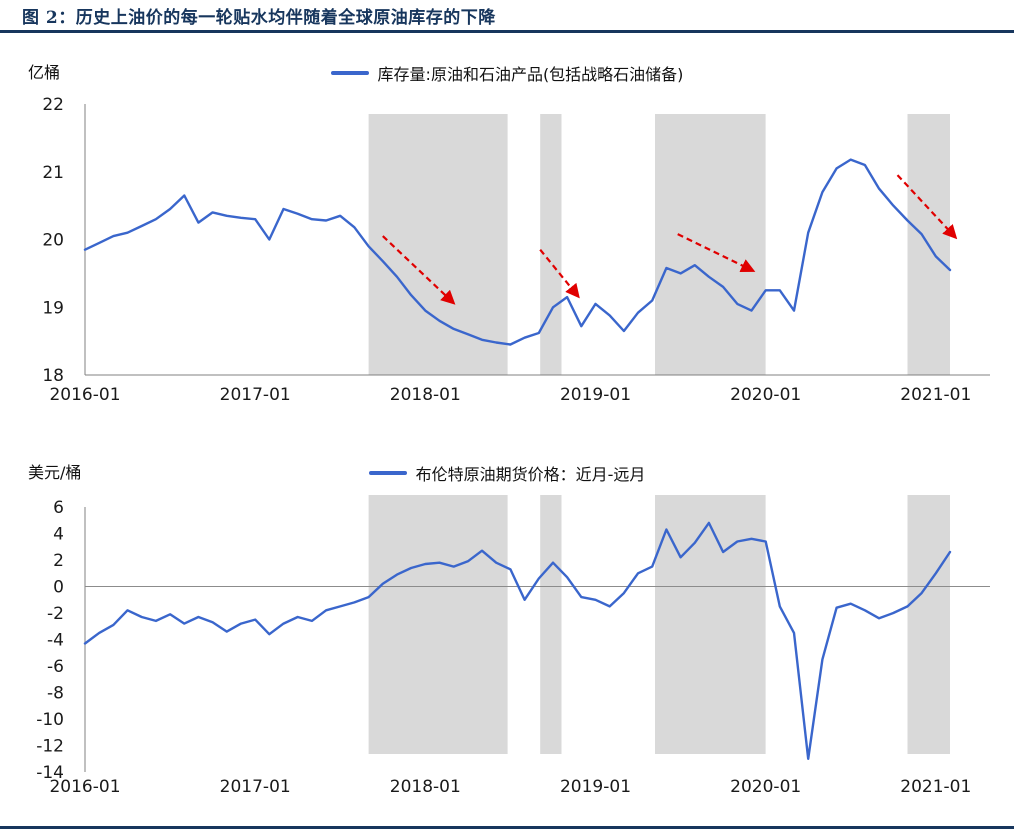  I want to click on spread-chart-header: 美元/桶 布伦特原油期货价格：近月-远月, so click(507, 465).